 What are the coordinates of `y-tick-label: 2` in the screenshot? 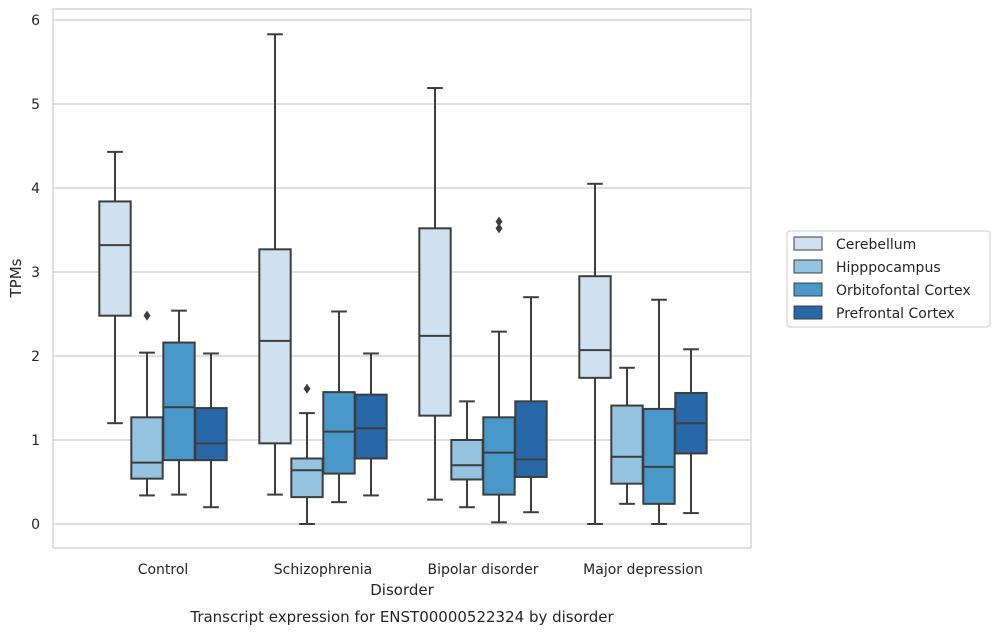 It's located at (35, 357).